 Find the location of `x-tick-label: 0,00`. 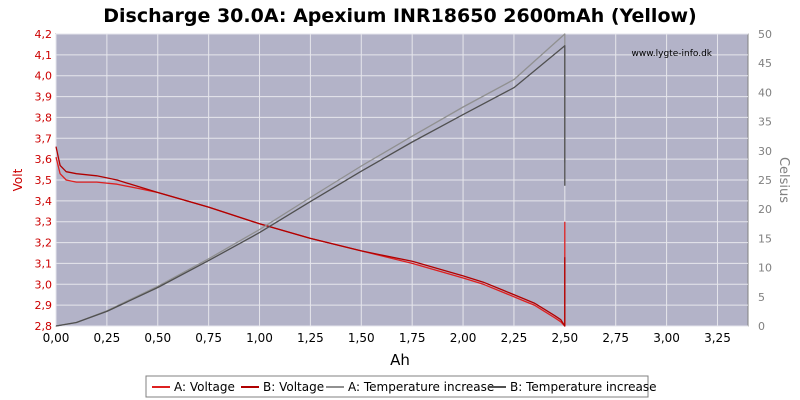

x-tick-label: 0,00 is located at coordinates (56, 338).